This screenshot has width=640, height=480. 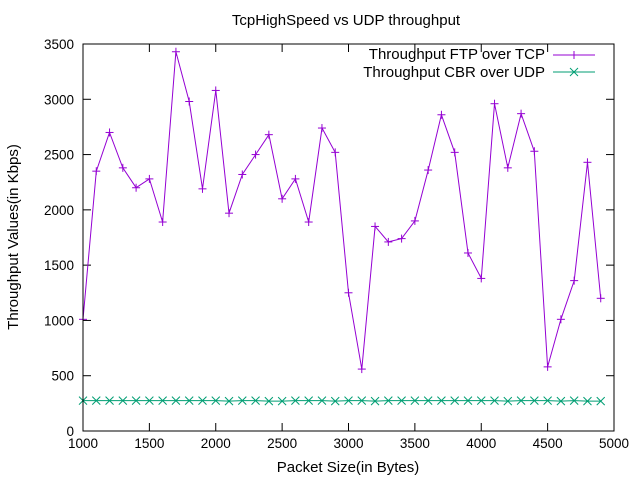 I want to click on x-tick-label: 2000, so click(x=216, y=443).